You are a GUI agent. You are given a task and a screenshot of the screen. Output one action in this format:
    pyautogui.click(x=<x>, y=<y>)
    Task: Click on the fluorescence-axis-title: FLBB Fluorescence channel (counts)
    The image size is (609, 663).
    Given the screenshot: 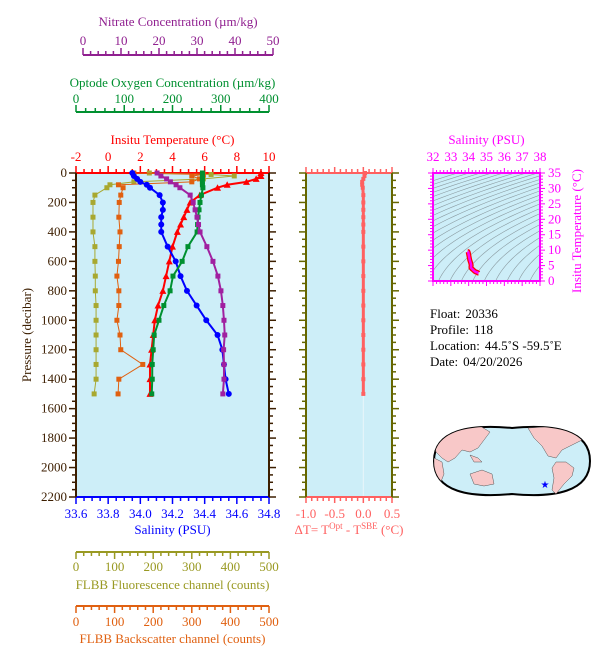 What is the action you would take?
    pyautogui.click(x=173, y=584)
    